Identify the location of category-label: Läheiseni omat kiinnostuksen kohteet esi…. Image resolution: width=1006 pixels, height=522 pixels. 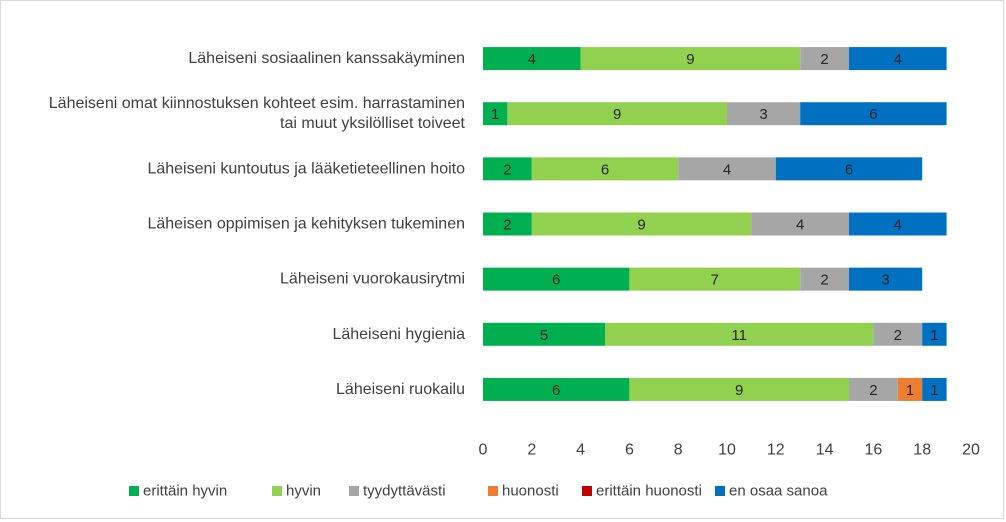
(257, 103).